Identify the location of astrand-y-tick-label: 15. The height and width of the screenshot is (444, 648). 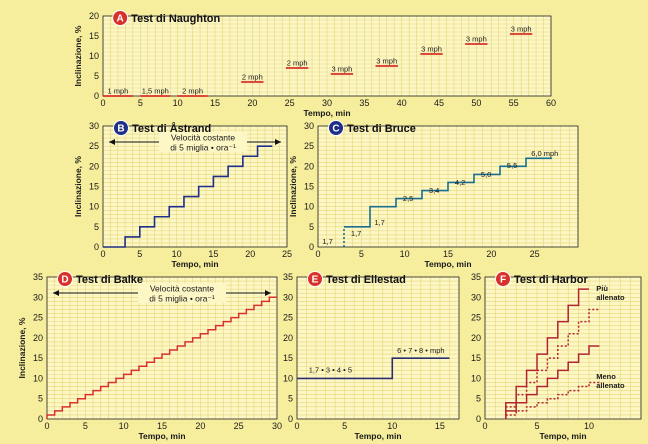
(94, 187).